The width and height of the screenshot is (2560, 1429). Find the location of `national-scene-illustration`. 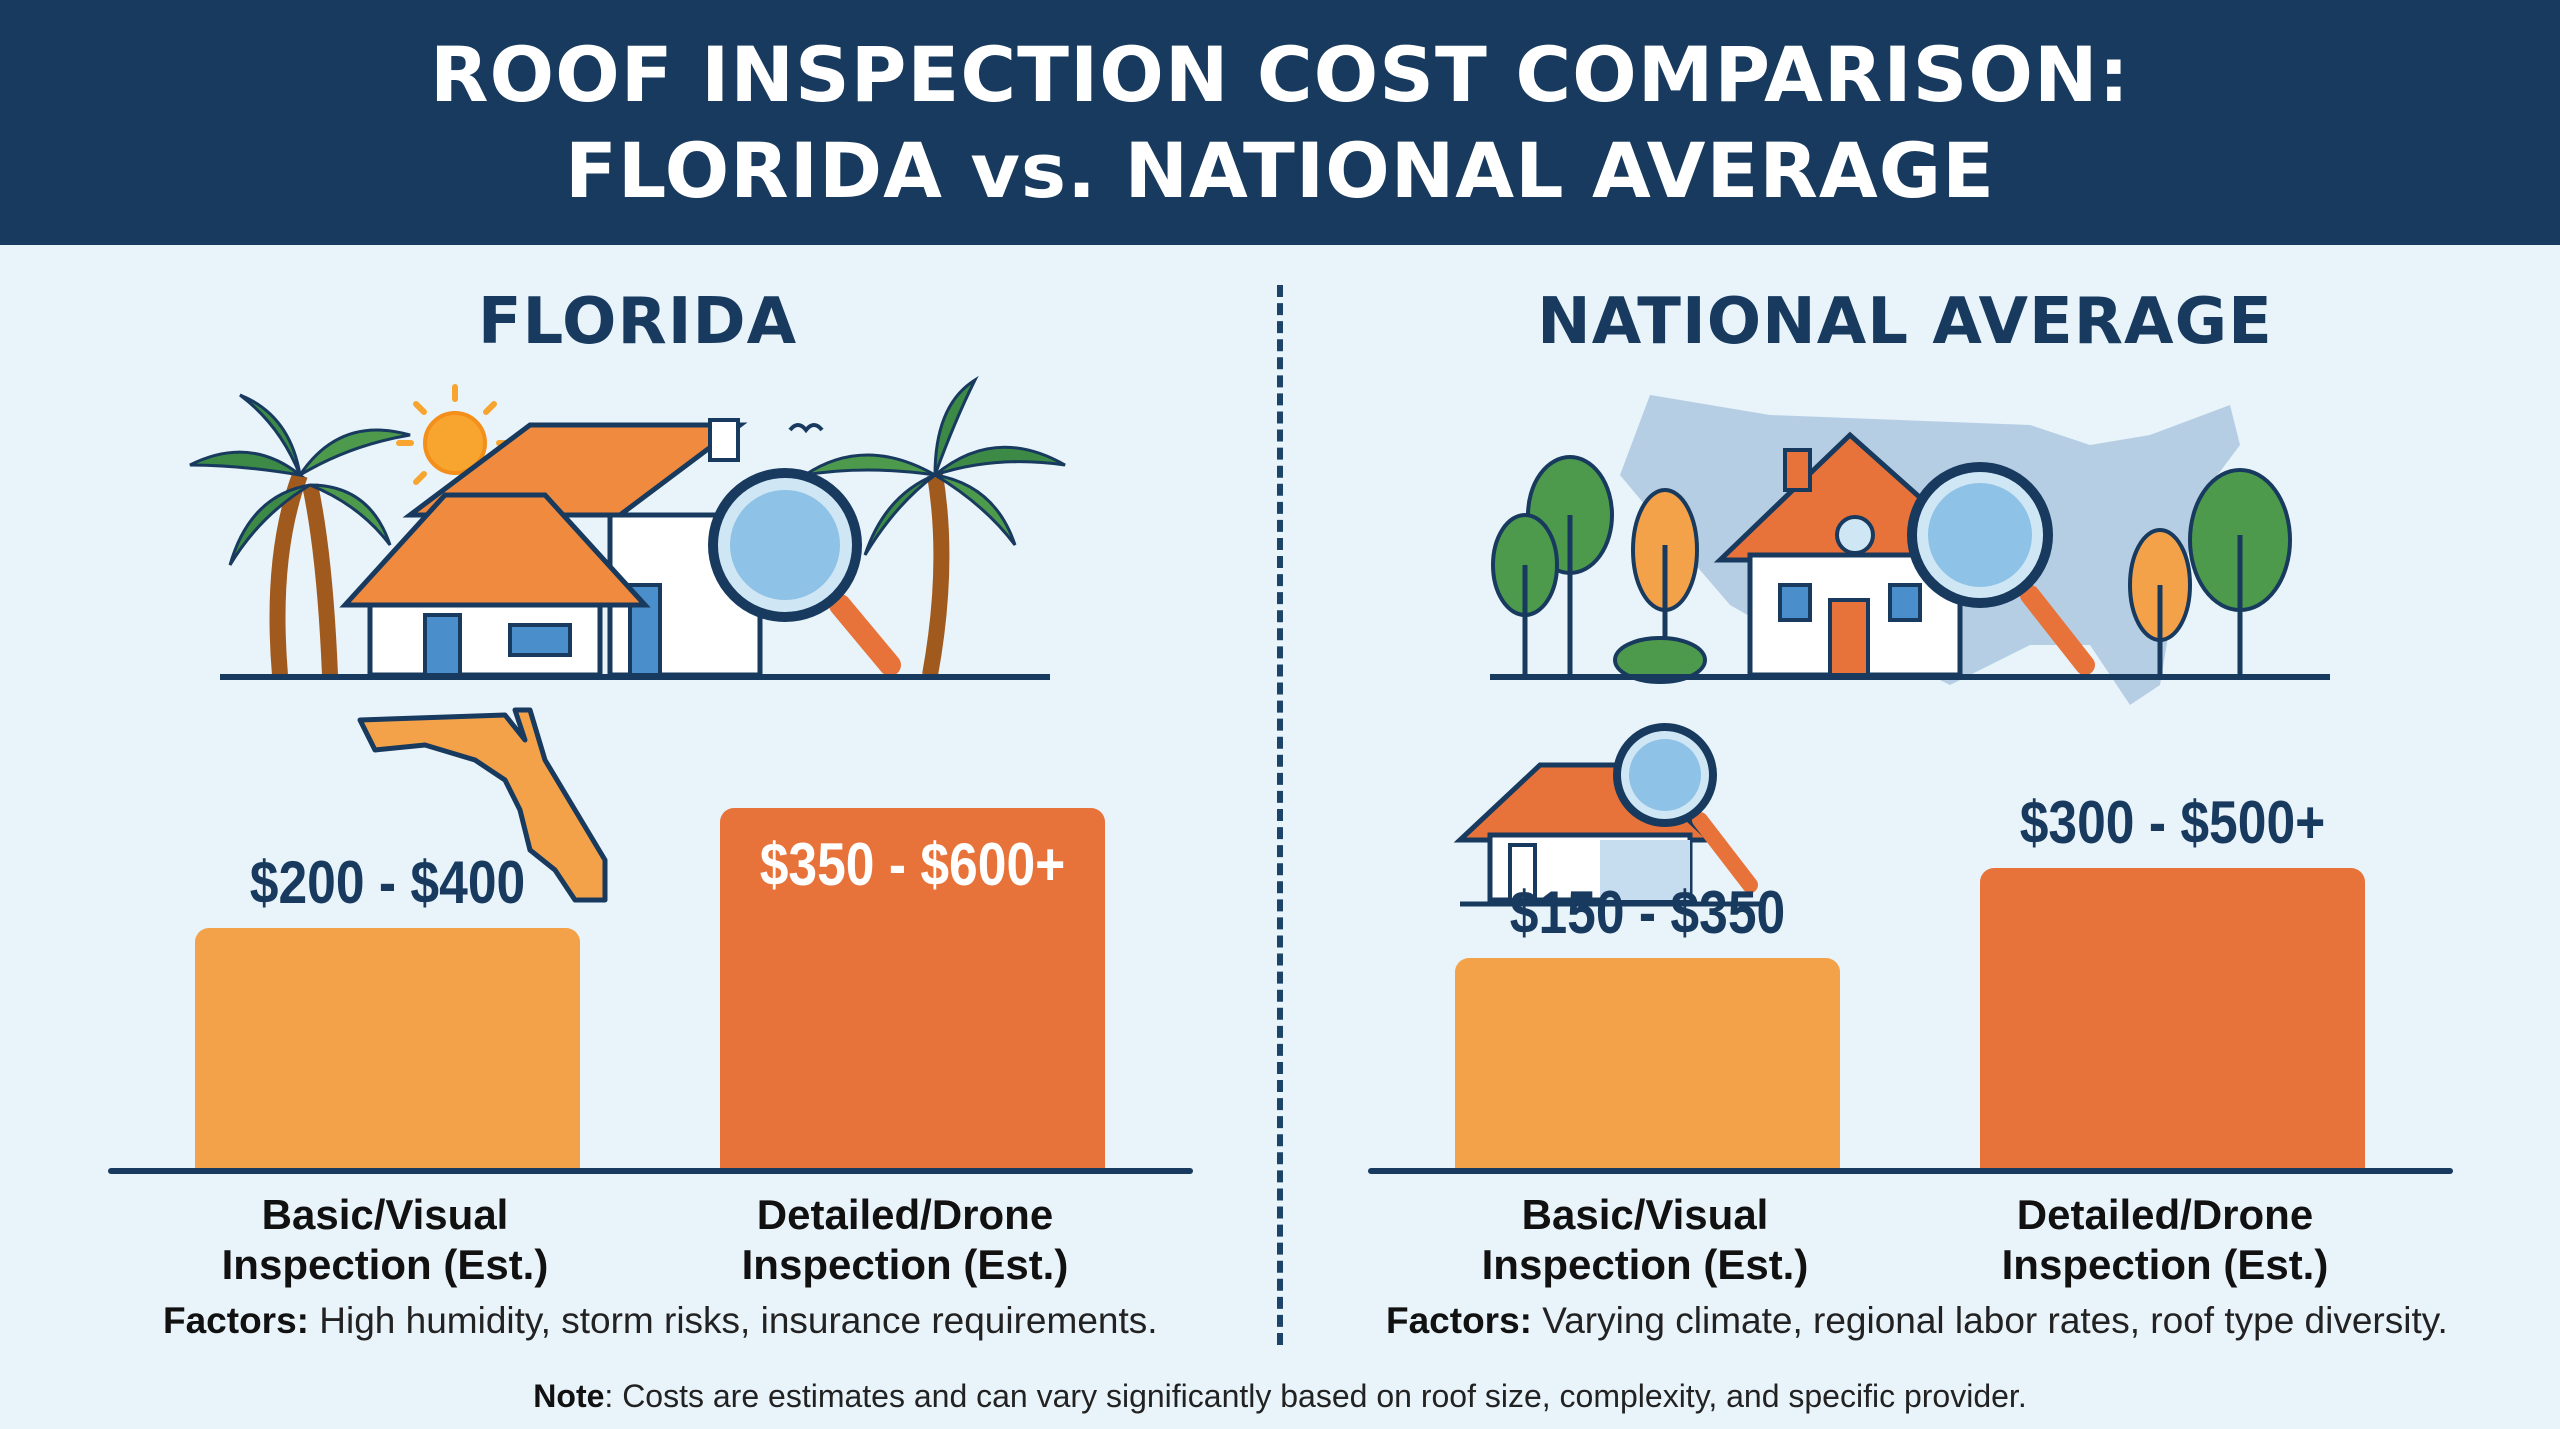

national-scene-illustration is located at coordinates (1910, 550).